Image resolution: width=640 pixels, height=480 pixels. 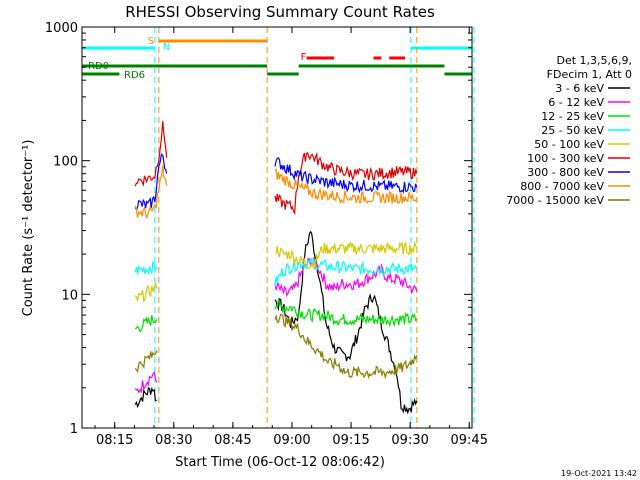 I want to click on legend-label-0: 3 - 6 keV, so click(x=579, y=88).